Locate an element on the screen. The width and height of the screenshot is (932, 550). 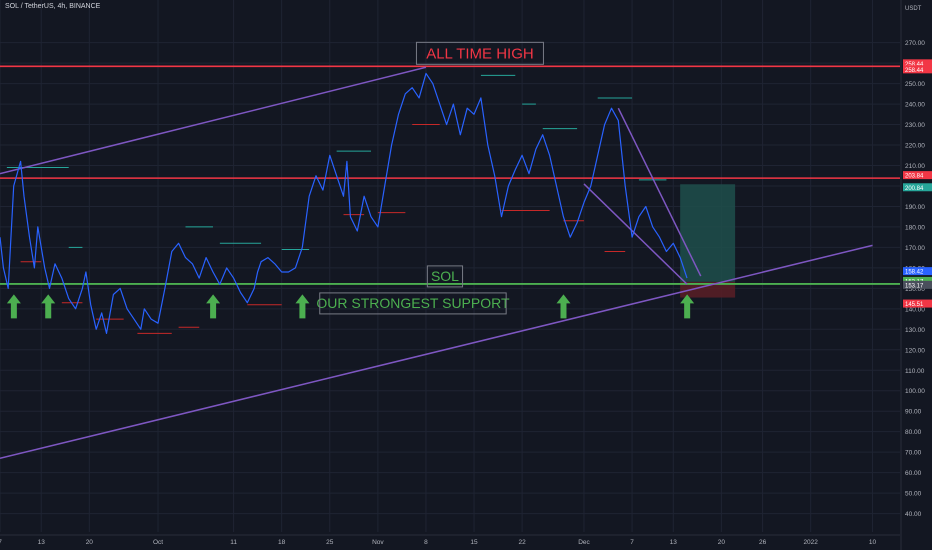
y-tick-label: 110.00 is located at coordinates (915, 371).